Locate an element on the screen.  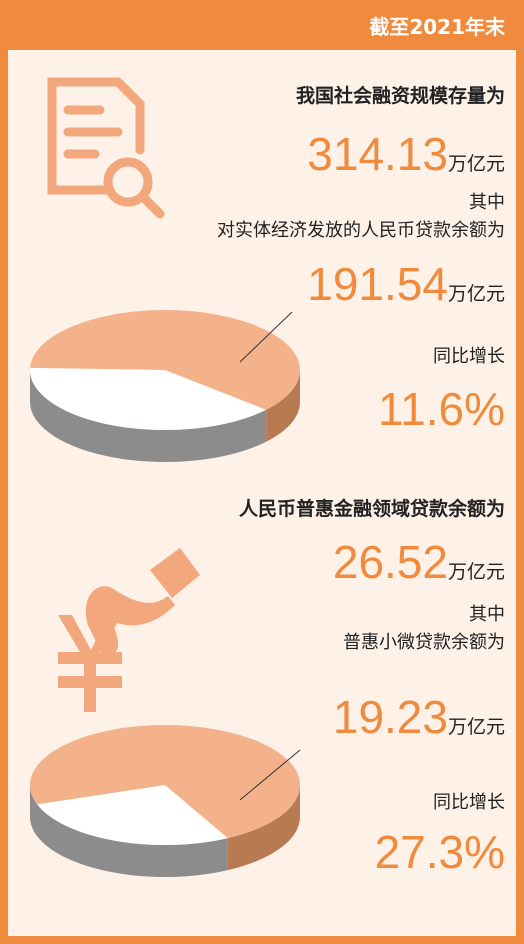
value-text: 314.13万亿元 is located at coordinates (406, 154).